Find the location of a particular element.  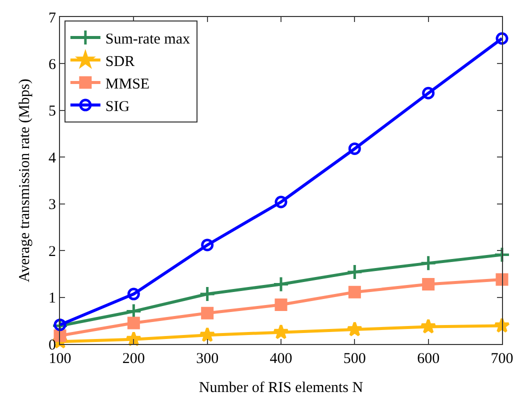

x-tick-label: 300 is located at coordinates (207, 359).